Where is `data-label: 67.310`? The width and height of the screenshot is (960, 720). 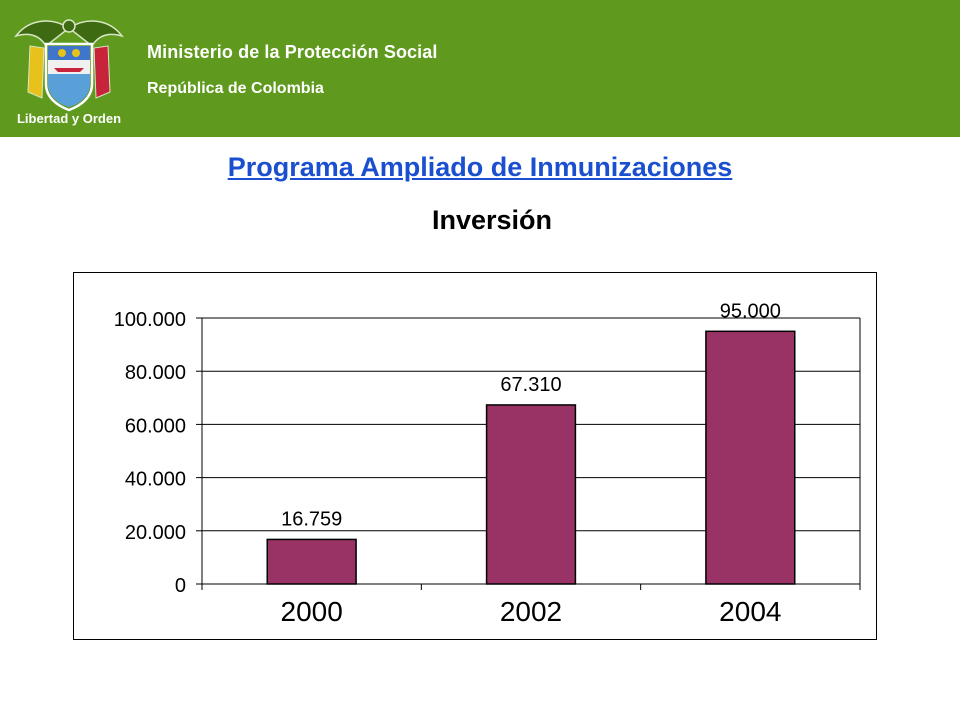
data-label: 67.310 is located at coordinates (530, 385).